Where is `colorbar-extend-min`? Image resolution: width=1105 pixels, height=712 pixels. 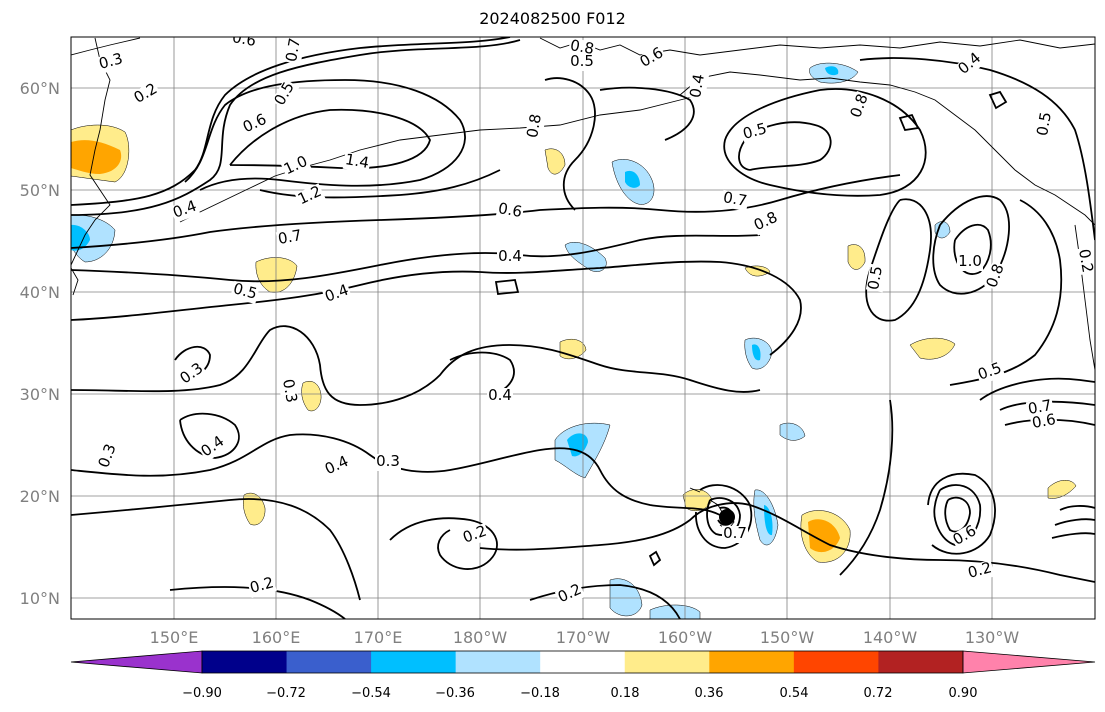 colorbar-extend-min is located at coordinates (136, 662).